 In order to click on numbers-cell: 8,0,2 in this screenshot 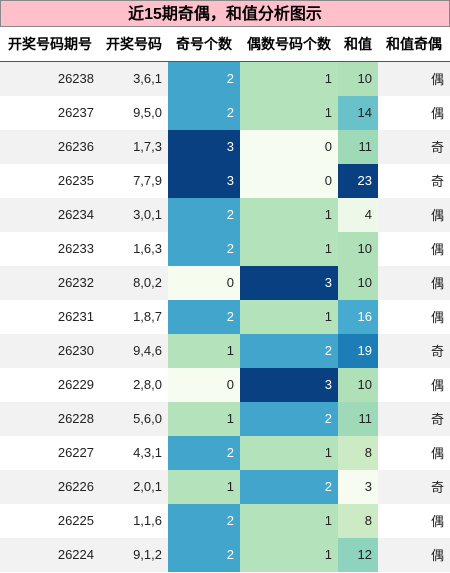, I will do `click(134, 282)`.